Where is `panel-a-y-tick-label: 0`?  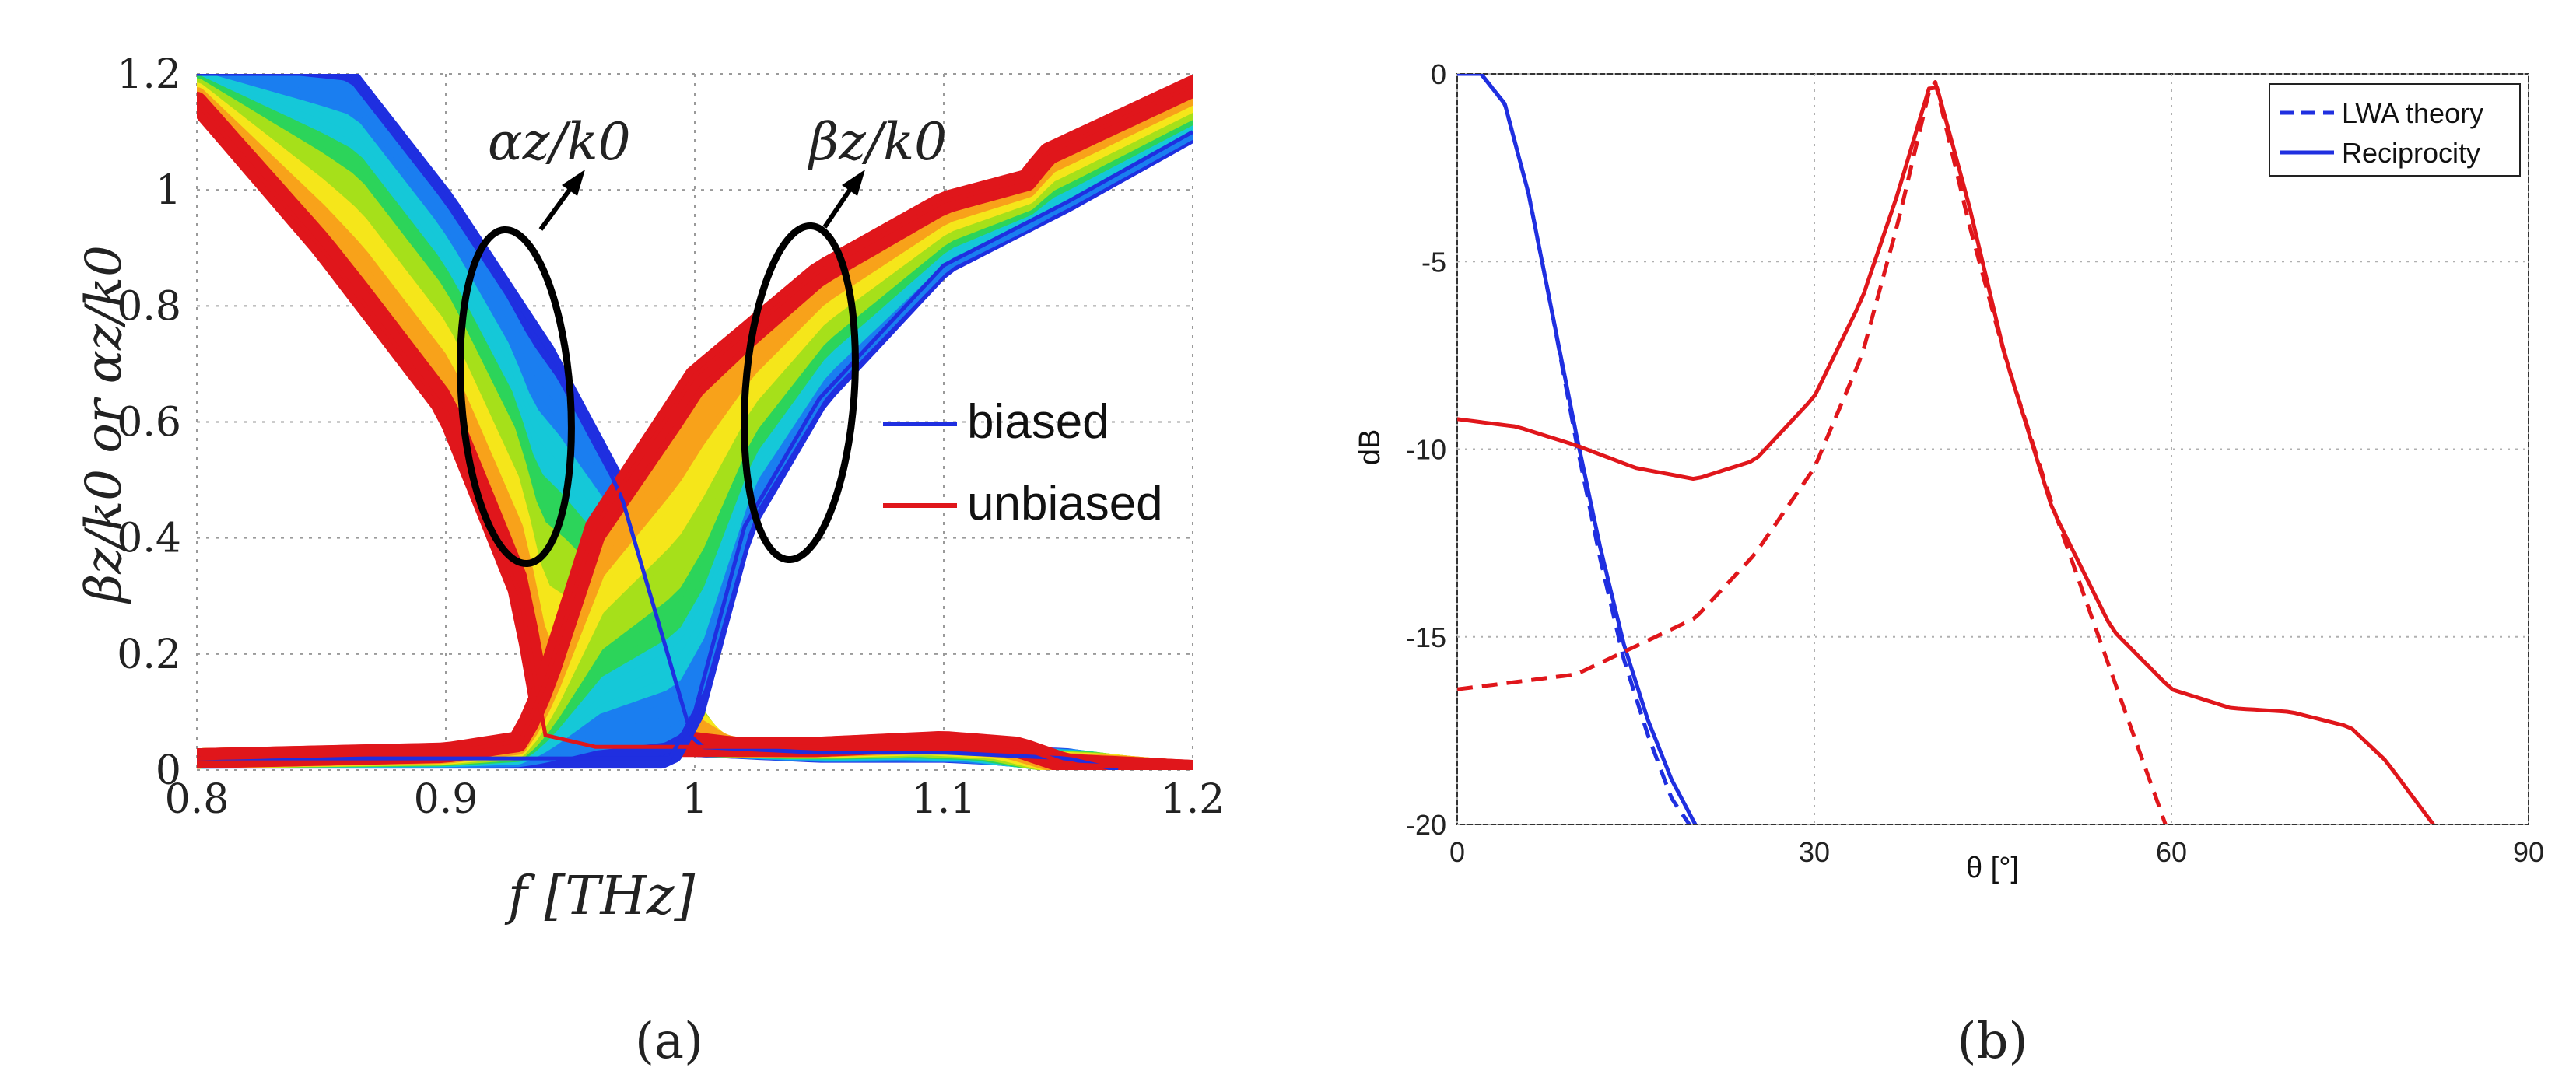 panel-a-y-tick-label: 0 is located at coordinates (168, 771).